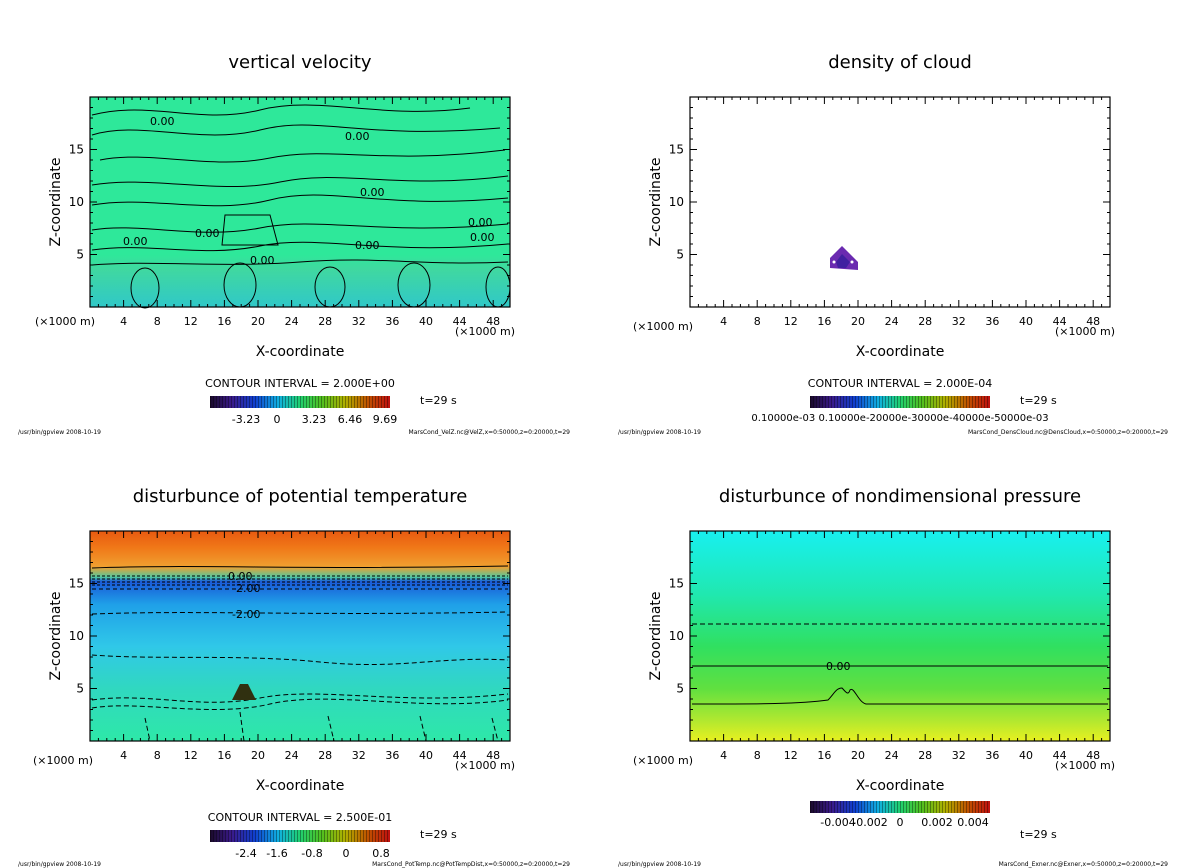  What do you see at coordinates (385, 419) in the screenshot?
I see `colorbar-tick: 9.69` at bounding box center [385, 419].